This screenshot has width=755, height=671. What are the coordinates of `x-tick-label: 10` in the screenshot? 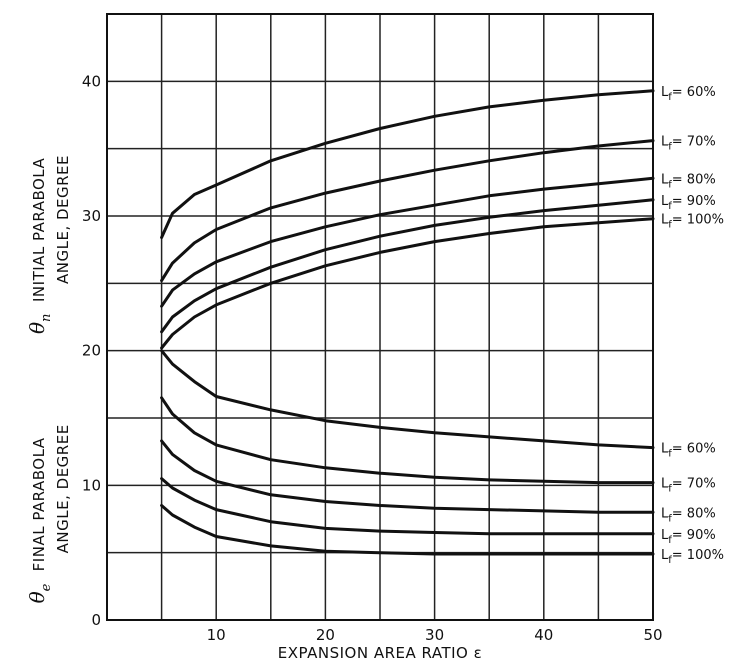 It's located at (216, 635).